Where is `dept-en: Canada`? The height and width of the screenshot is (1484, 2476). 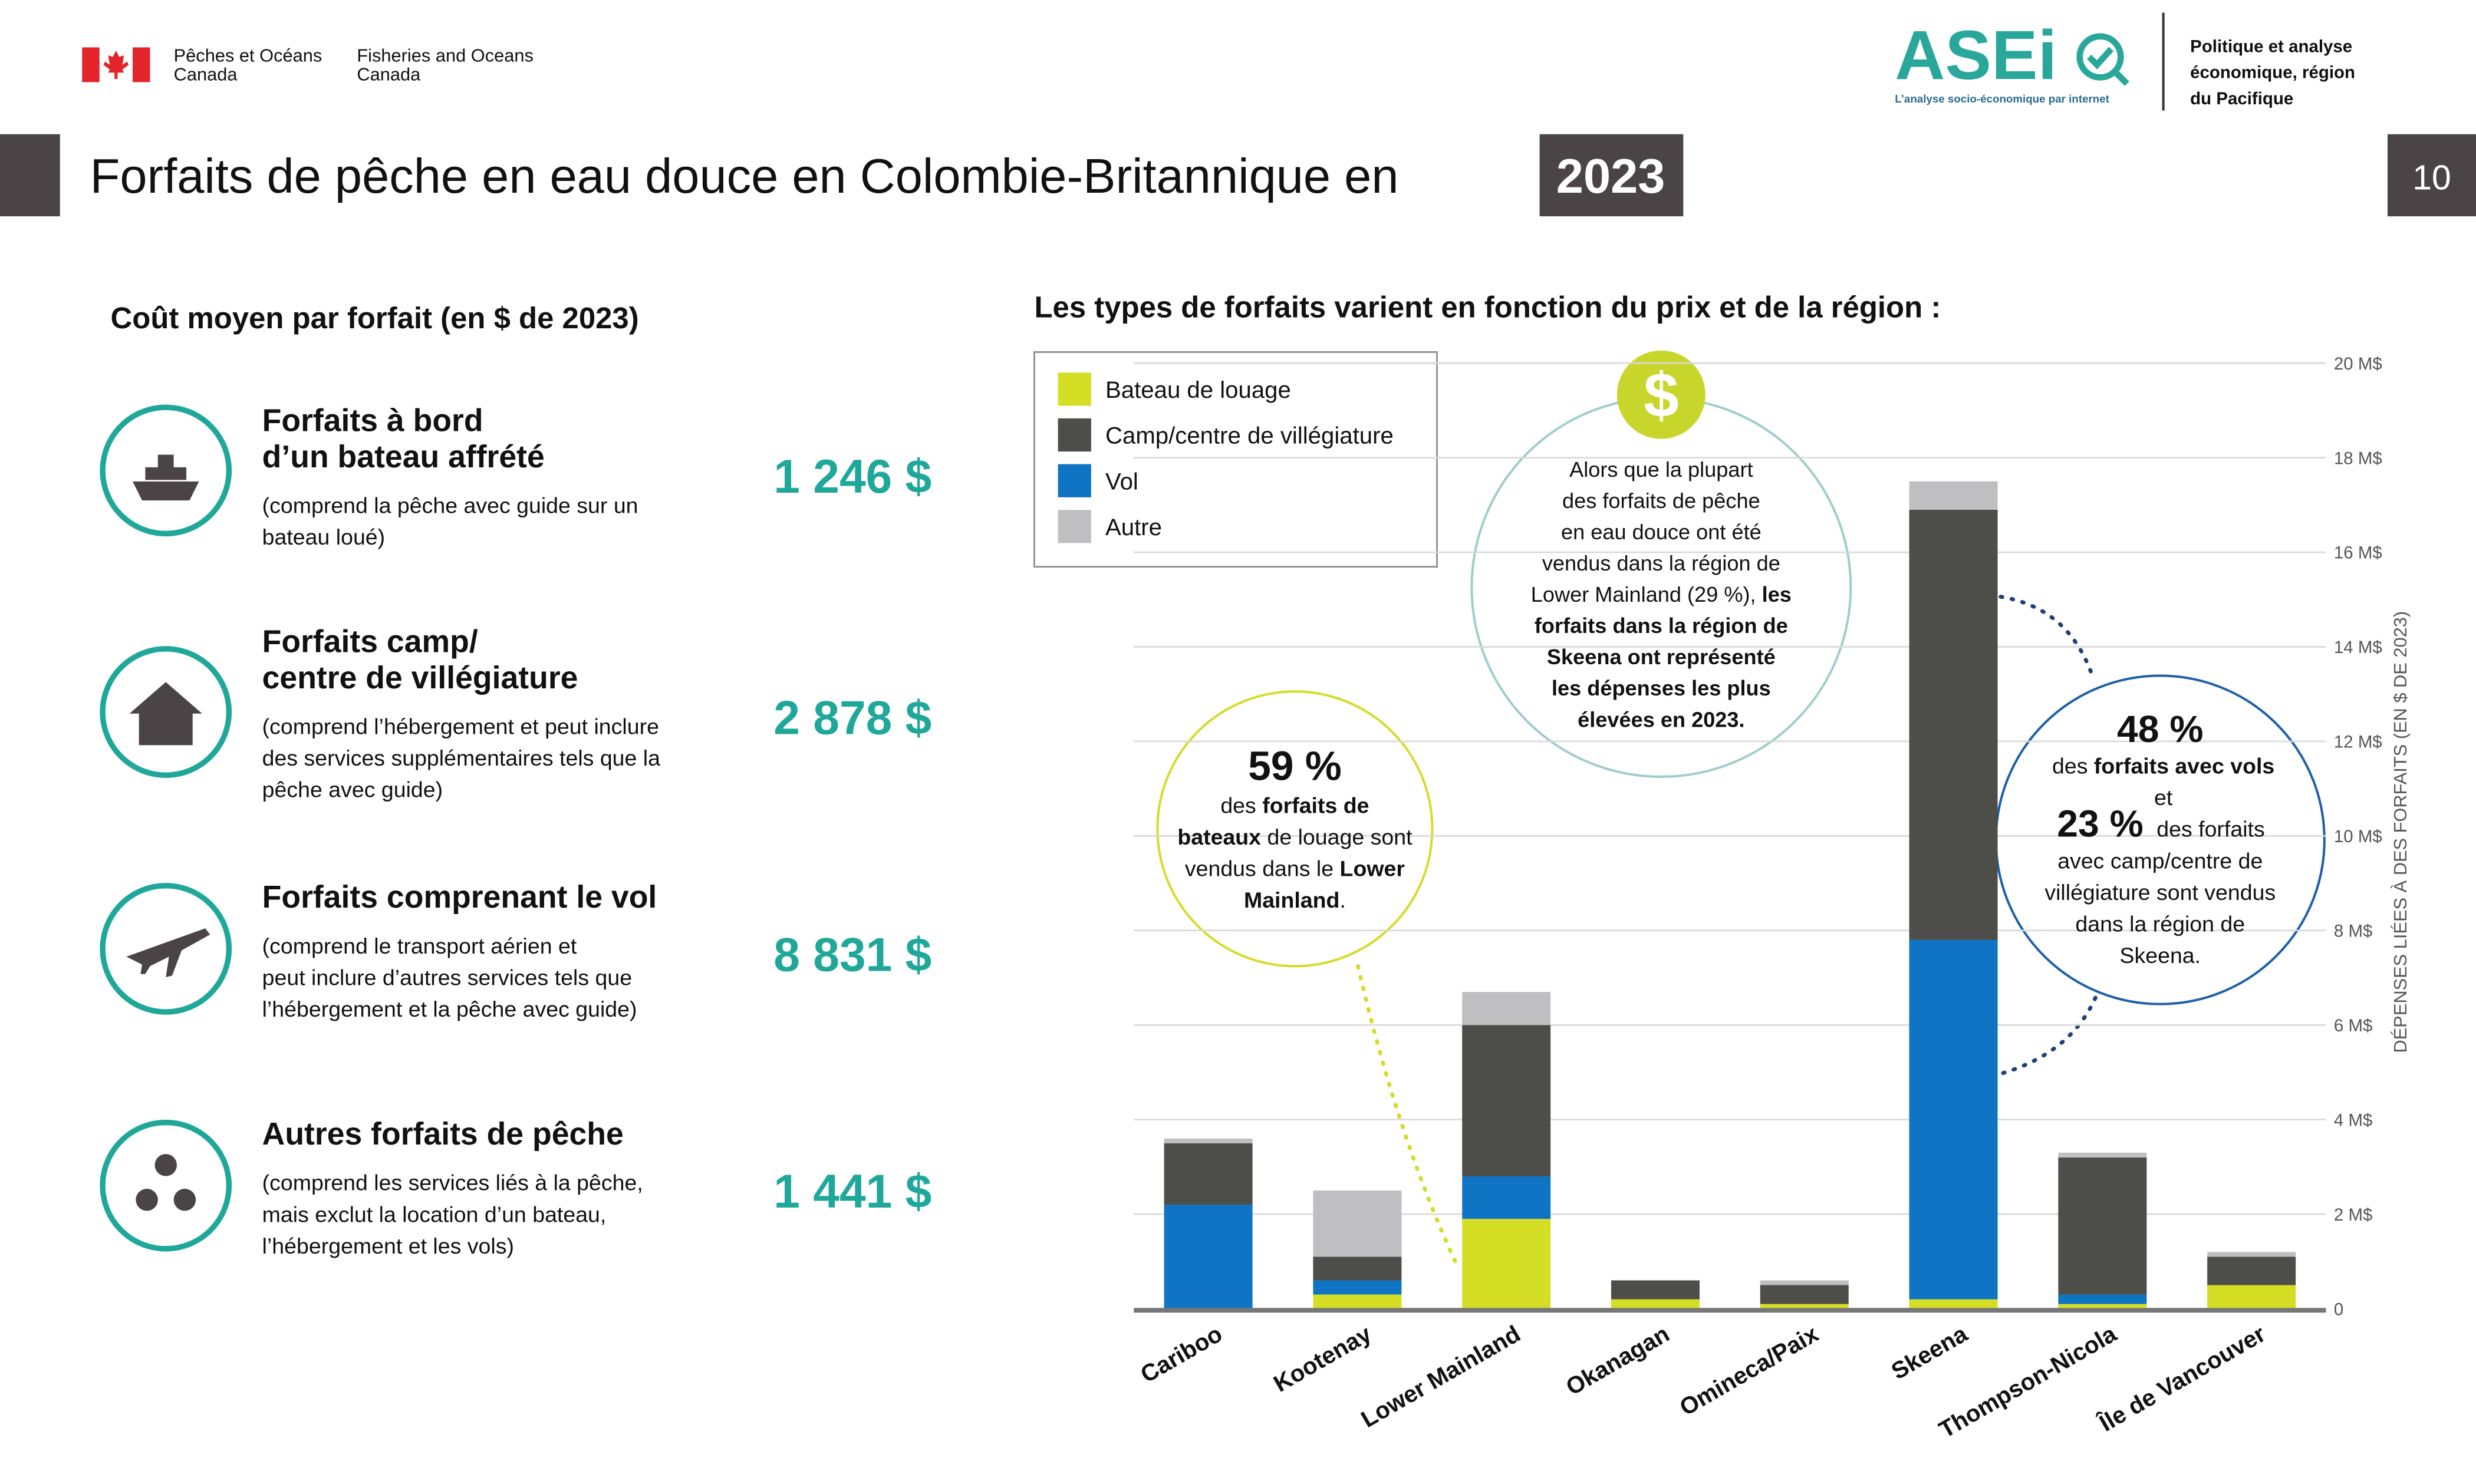
dept-en: Canada is located at coordinates (389, 74).